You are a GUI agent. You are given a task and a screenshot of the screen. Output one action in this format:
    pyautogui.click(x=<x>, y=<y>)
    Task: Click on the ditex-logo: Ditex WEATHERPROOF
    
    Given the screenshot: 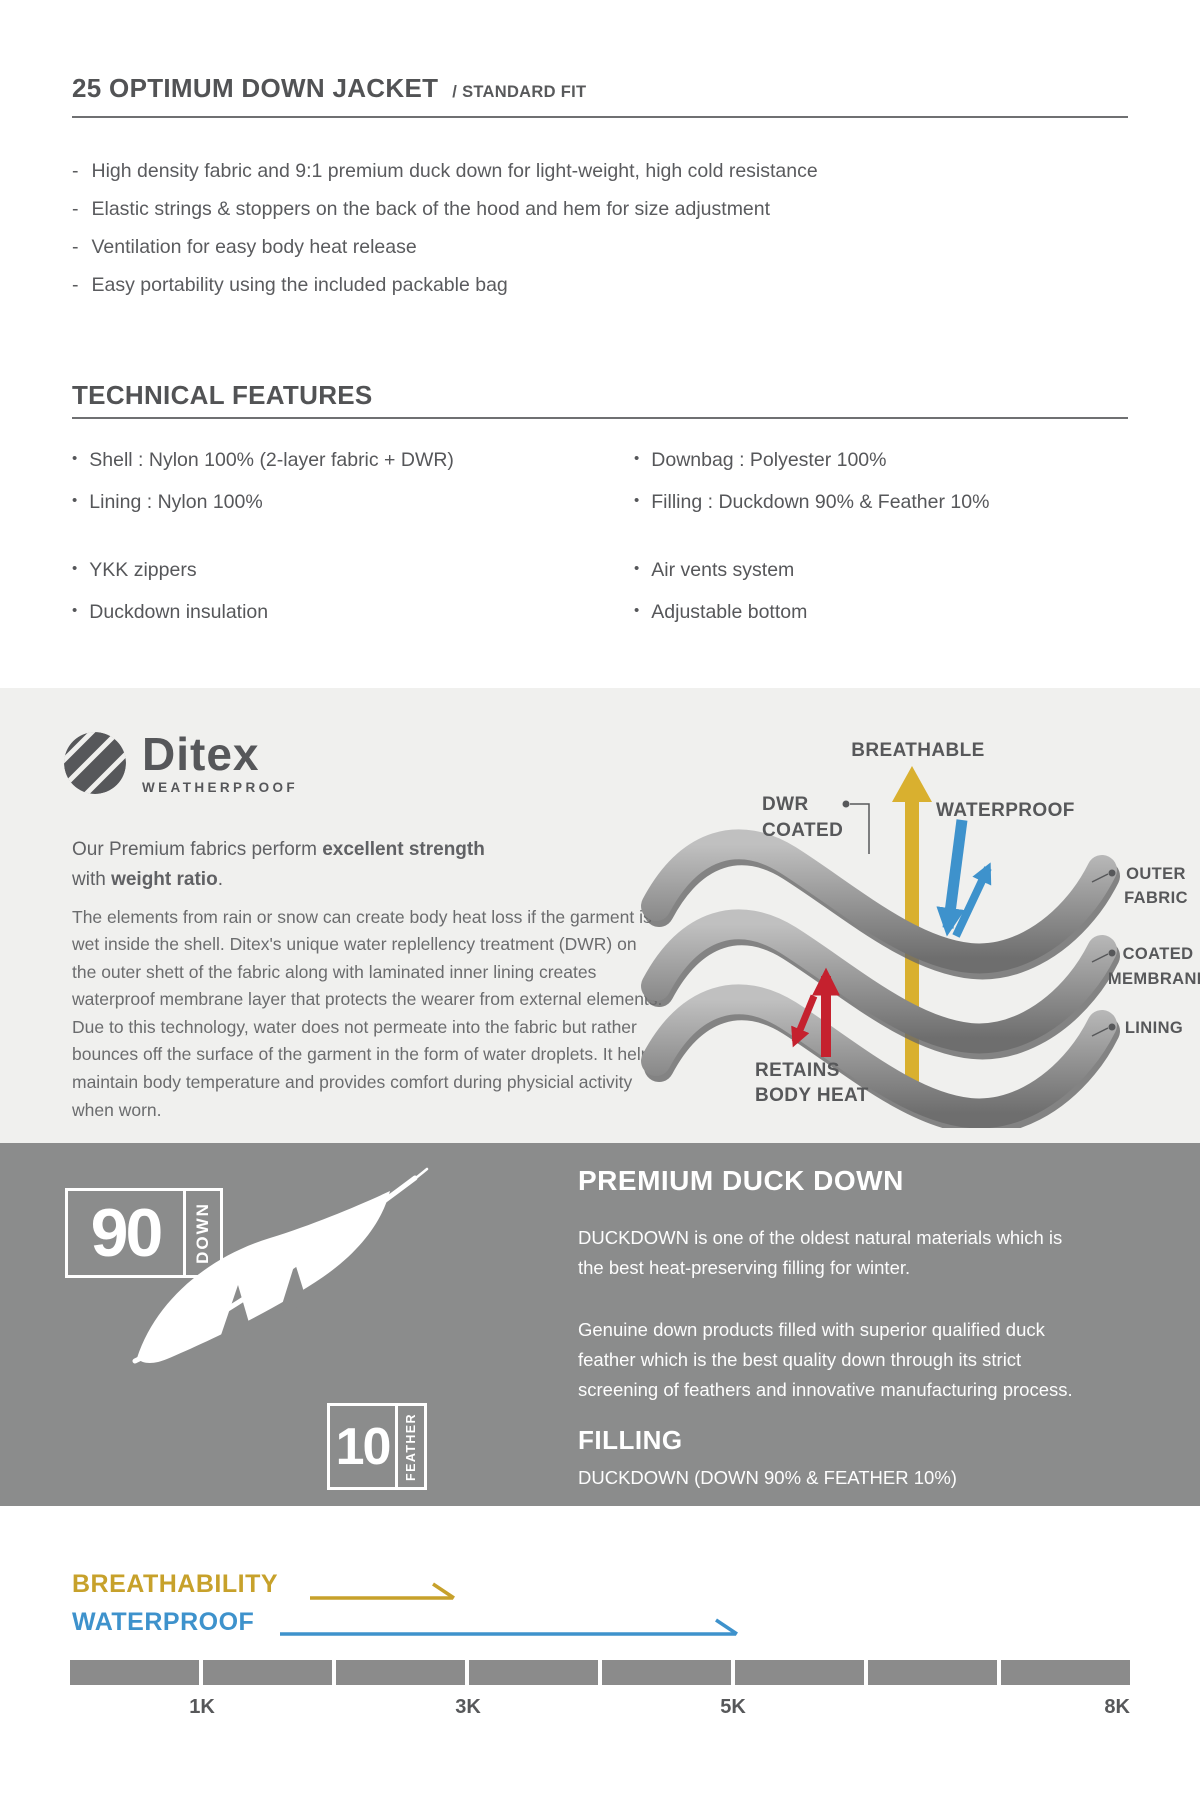 What is the action you would take?
    pyautogui.click(x=181, y=761)
    